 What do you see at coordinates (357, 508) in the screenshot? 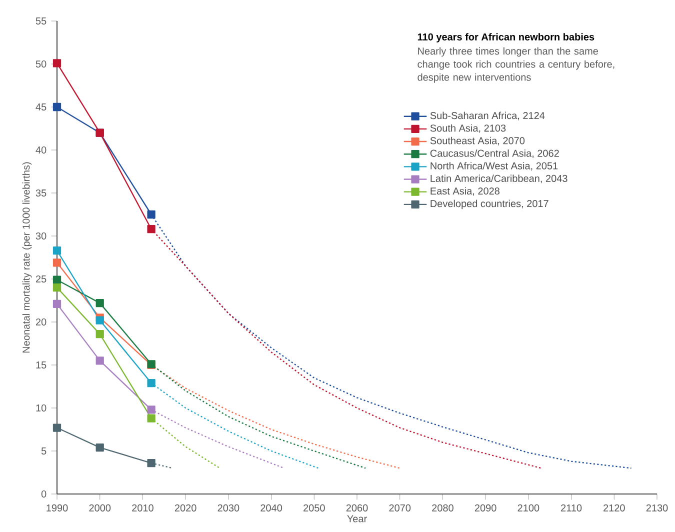
I see `x-tick-label: 2060` at bounding box center [357, 508].